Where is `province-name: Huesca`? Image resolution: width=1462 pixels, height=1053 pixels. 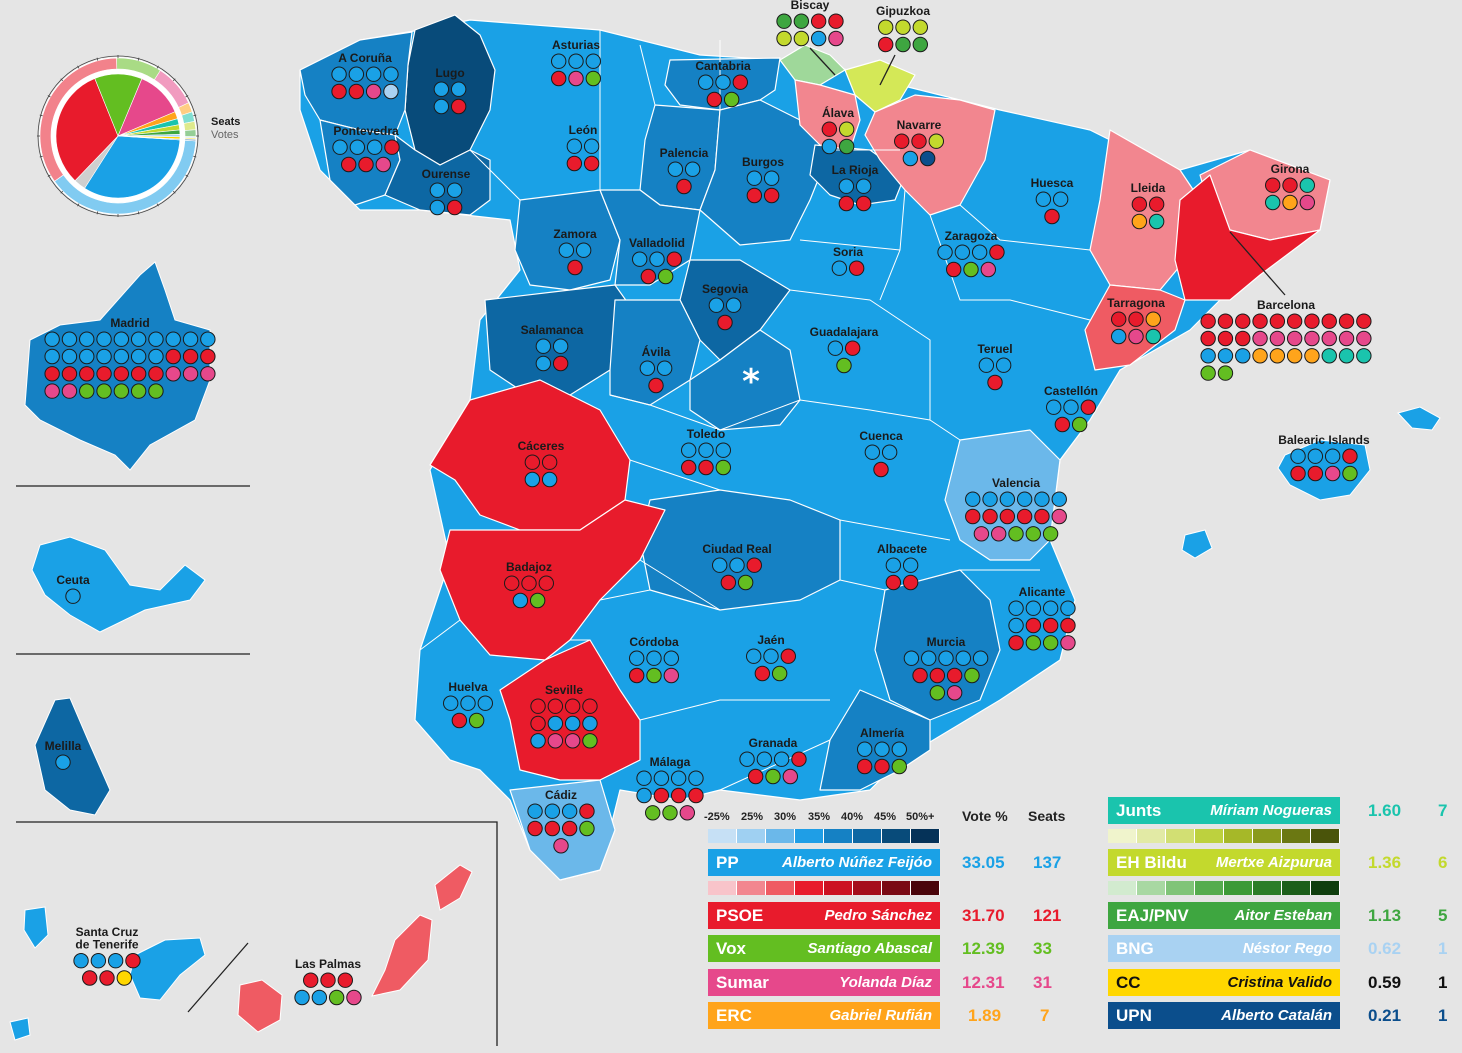
province-name: Huesca is located at coordinates (1052, 183).